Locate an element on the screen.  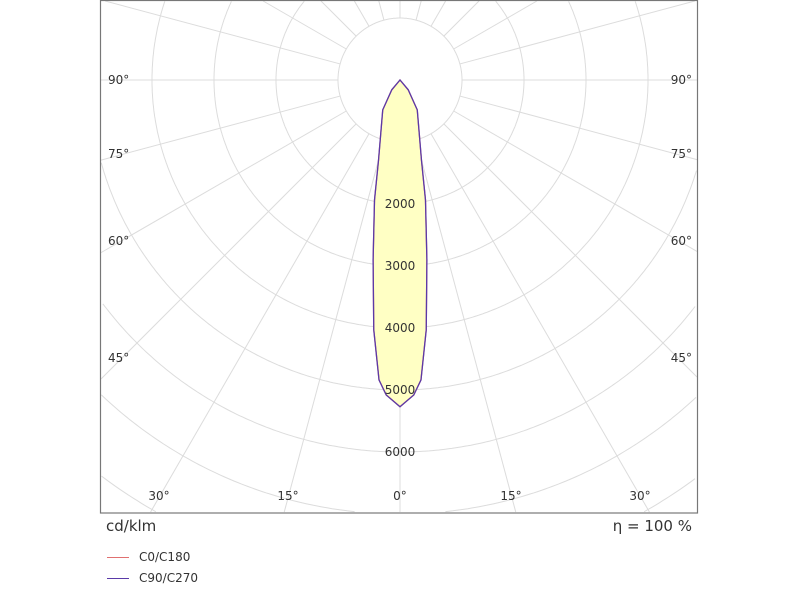
angle-label-left: 60° is located at coordinates (118, 241).